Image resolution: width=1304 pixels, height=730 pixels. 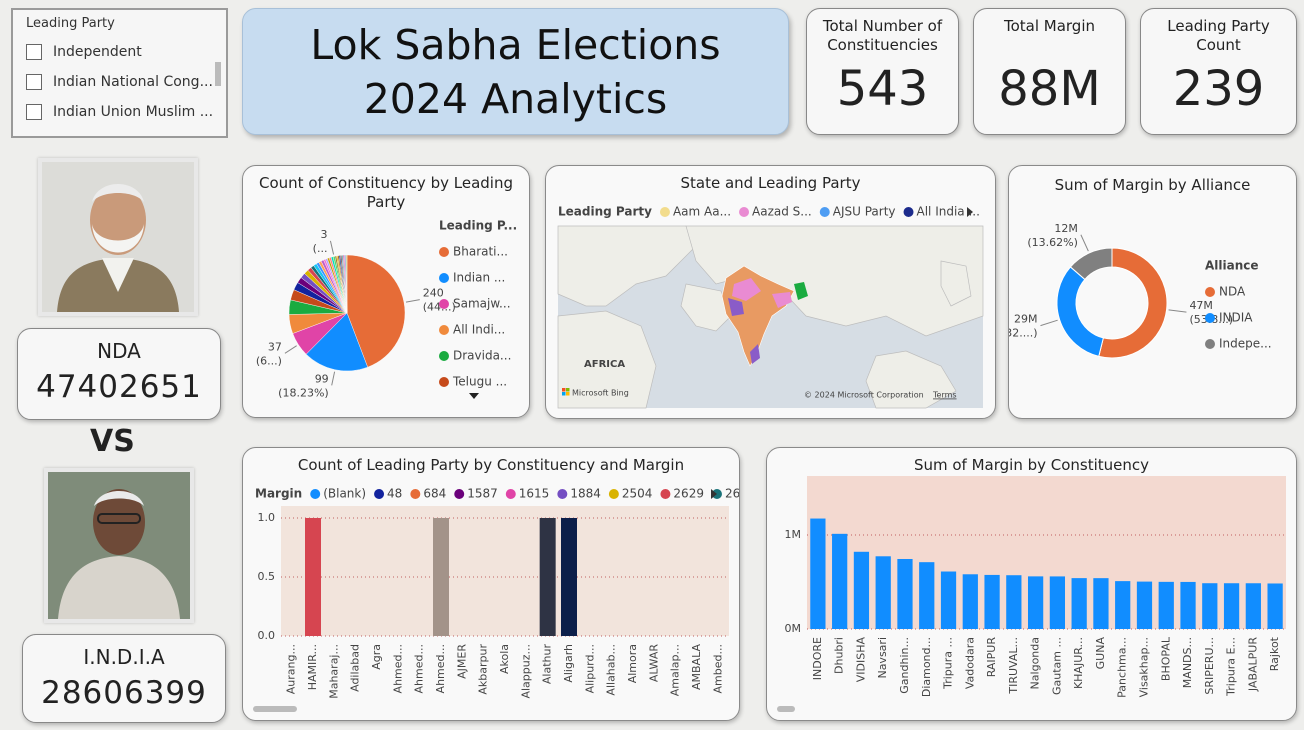 What do you see at coordinates (483, 669) in the screenshot?
I see `x-tick-label: Akbarpur` at bounding box center [483, 669].